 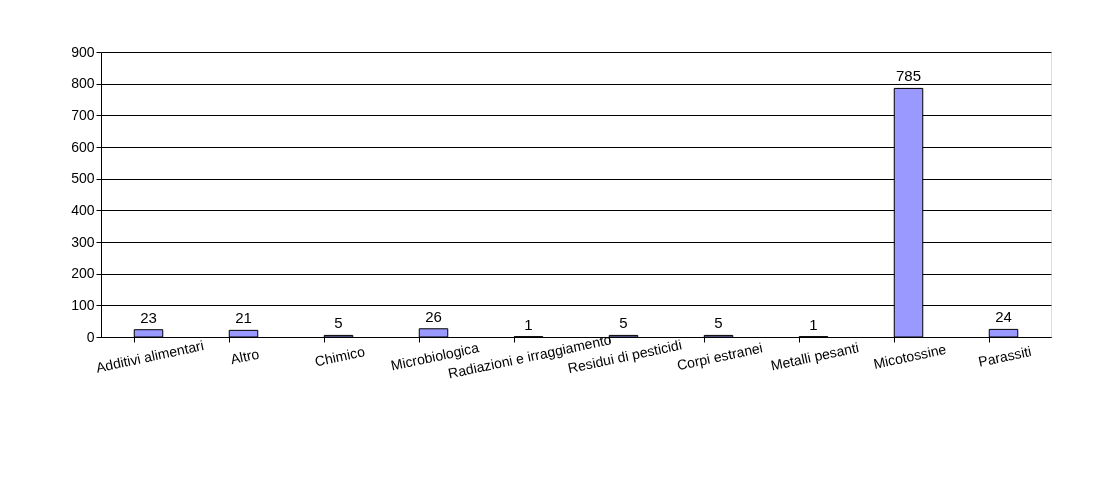 I want to click on y-tick-label: 700, so click(x=83, y=114).